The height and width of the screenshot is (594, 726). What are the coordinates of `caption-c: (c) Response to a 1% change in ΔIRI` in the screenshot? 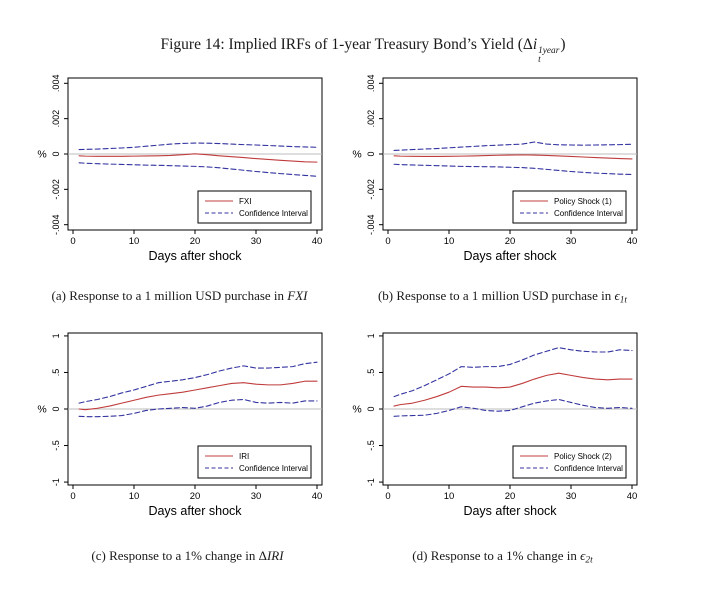 It's located at (187, 556).